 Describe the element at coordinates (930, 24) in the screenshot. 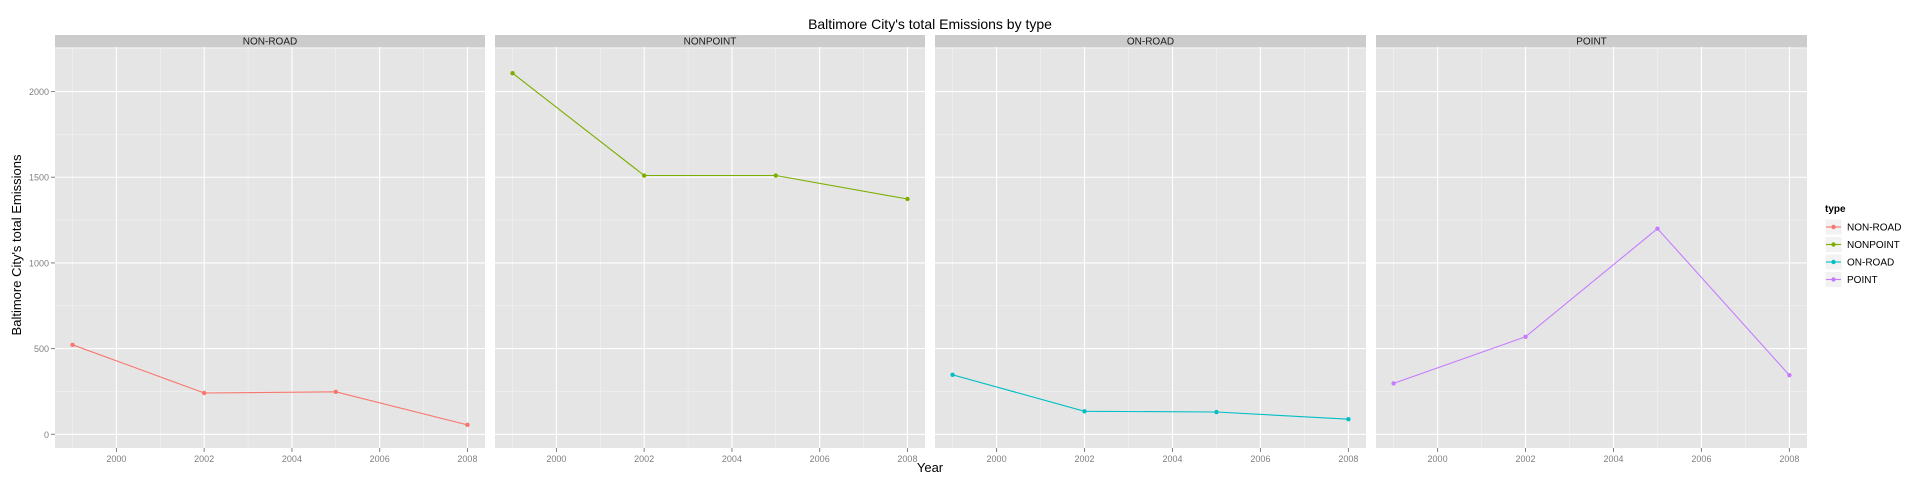

I see `chart-title: Baltimore City's total Emissions by type` at that location.